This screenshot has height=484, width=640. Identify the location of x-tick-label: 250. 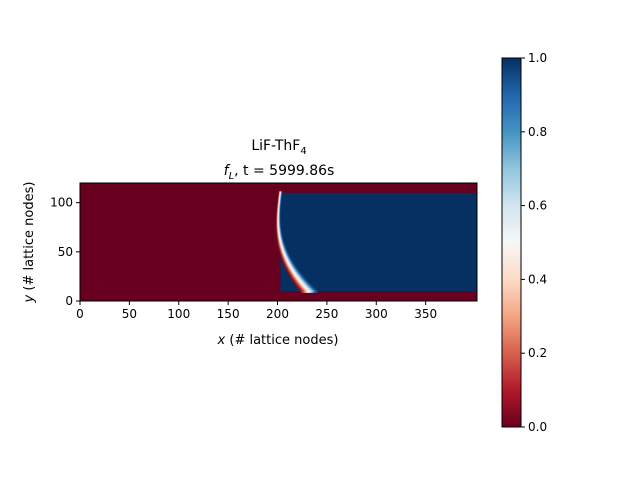
(326, 314).